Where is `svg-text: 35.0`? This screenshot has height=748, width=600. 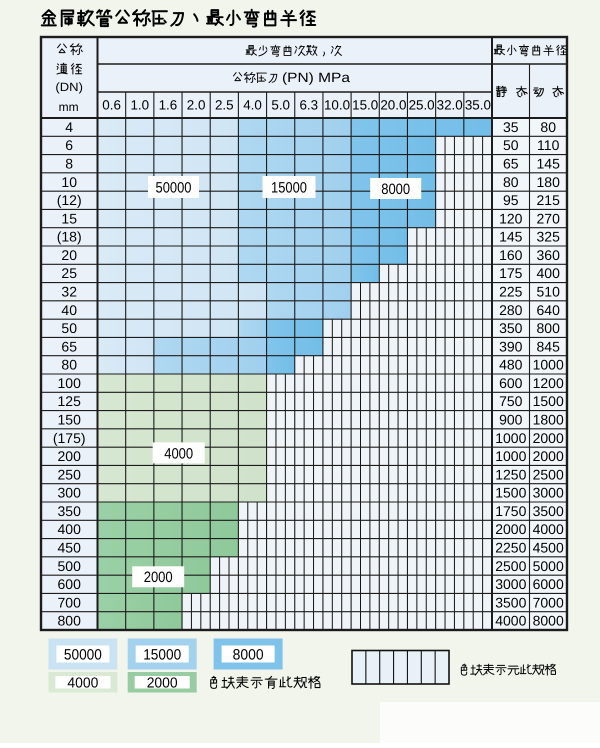 svg-text: 35.0 is located at coordinates (478, 105).